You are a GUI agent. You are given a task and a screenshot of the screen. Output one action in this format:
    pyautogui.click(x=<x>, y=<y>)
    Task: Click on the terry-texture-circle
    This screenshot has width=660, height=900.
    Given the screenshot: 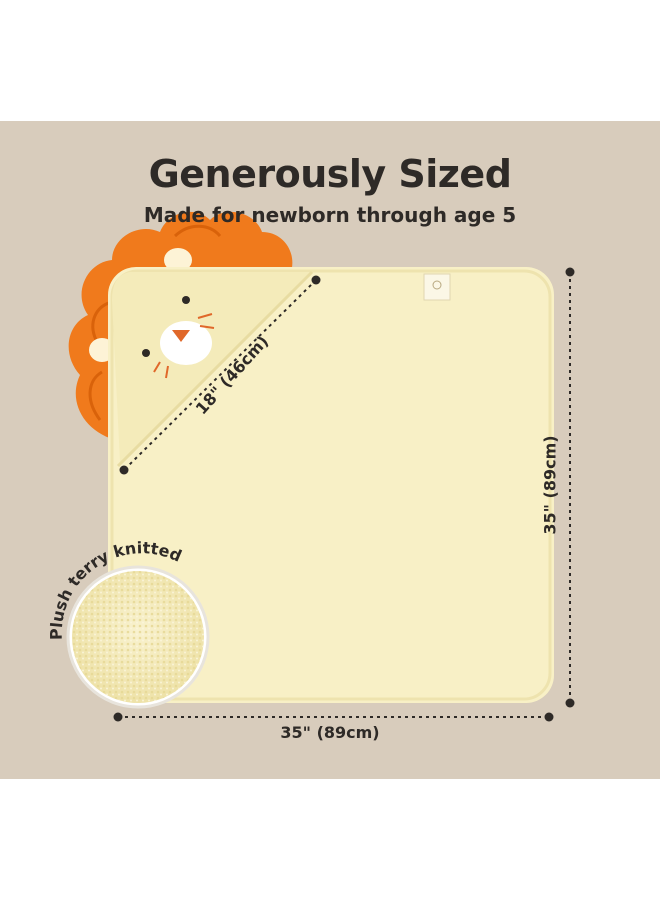 What is the action you would take?
    pyautogui.click(x=138, y=637)
    